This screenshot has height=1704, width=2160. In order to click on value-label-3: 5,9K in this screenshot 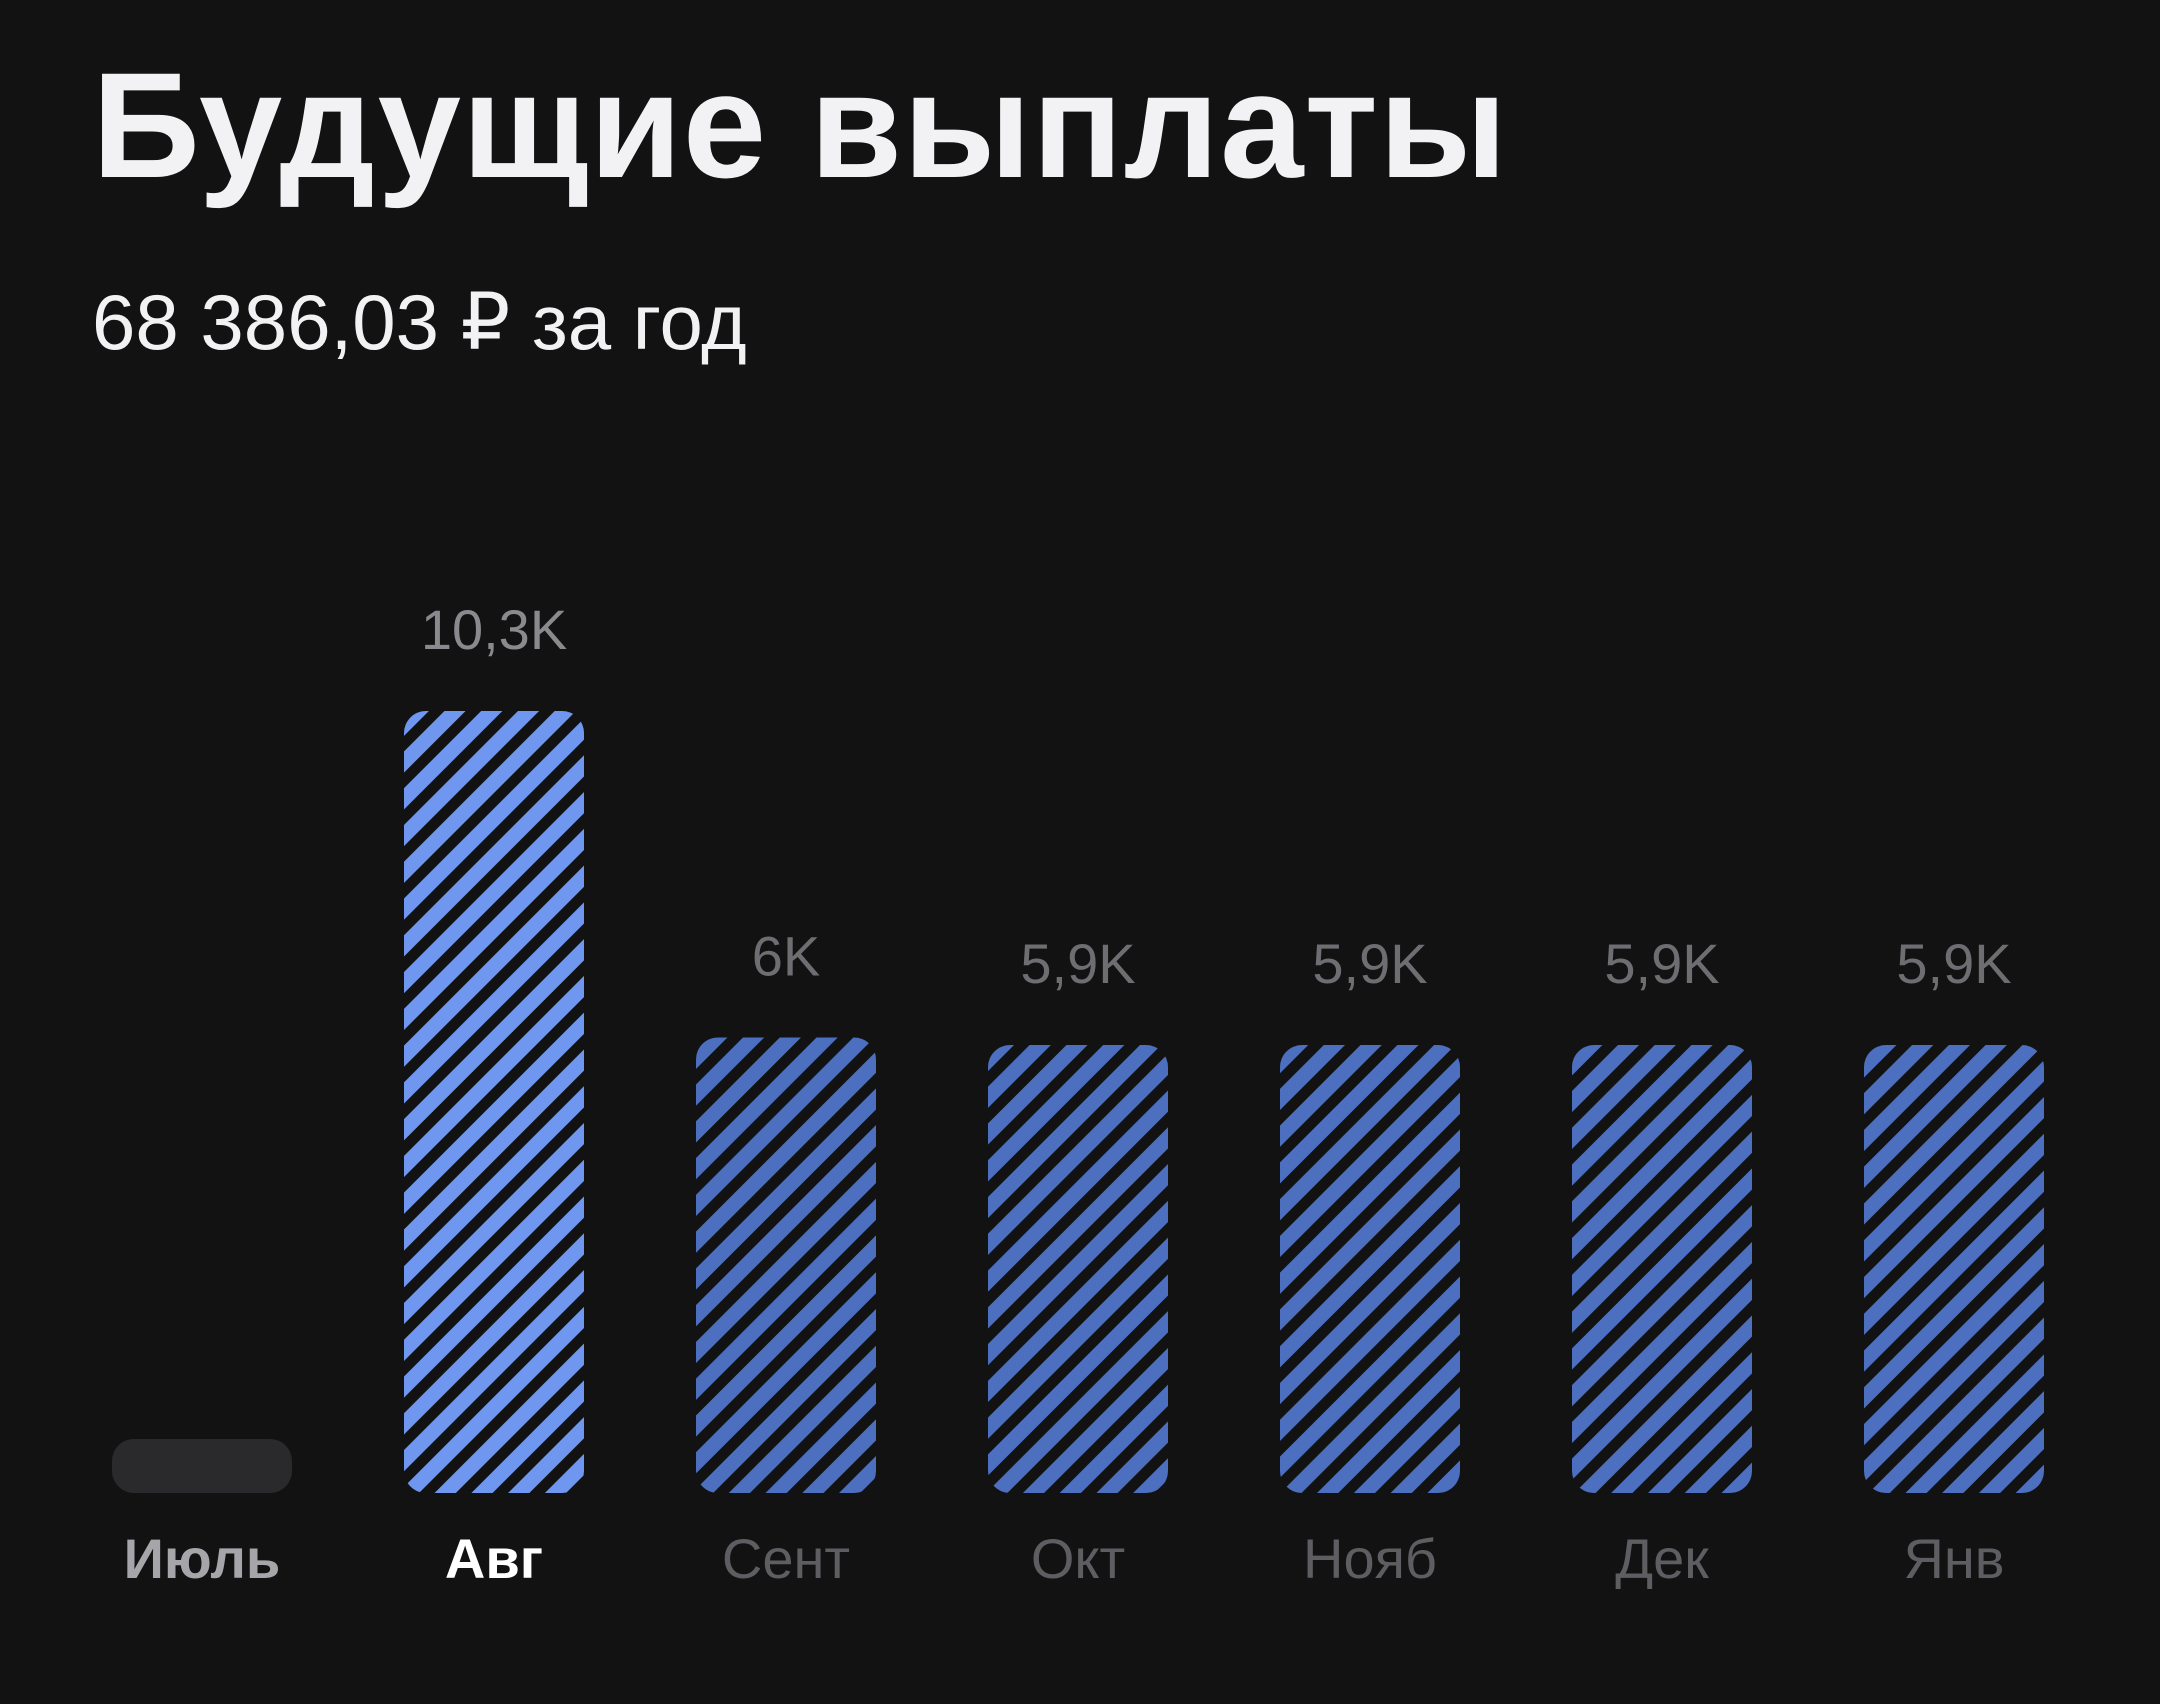, I will do `click(1077, 963)`.